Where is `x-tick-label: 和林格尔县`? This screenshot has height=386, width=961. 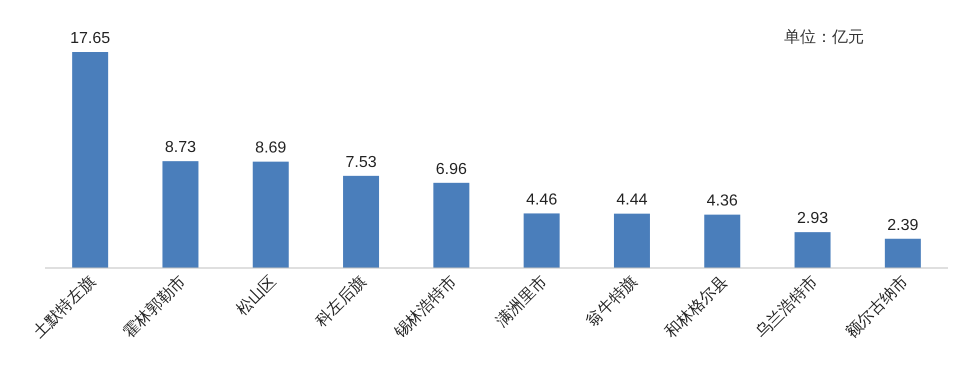
x-tick-label: 和林格尔县 is located at coordinates (697, 307).